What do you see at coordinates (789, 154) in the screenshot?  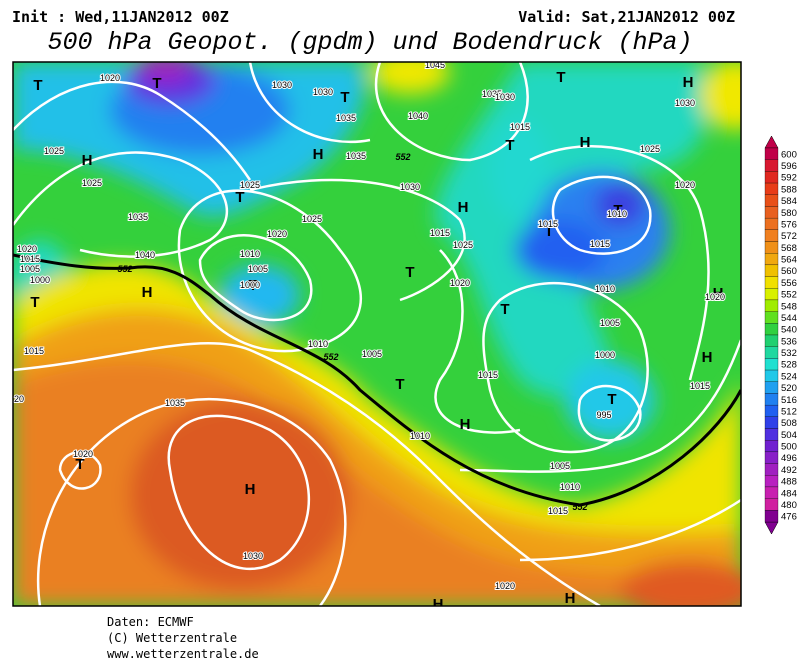 I see `colorbar-label: 600` at bounding box center [789, 154].